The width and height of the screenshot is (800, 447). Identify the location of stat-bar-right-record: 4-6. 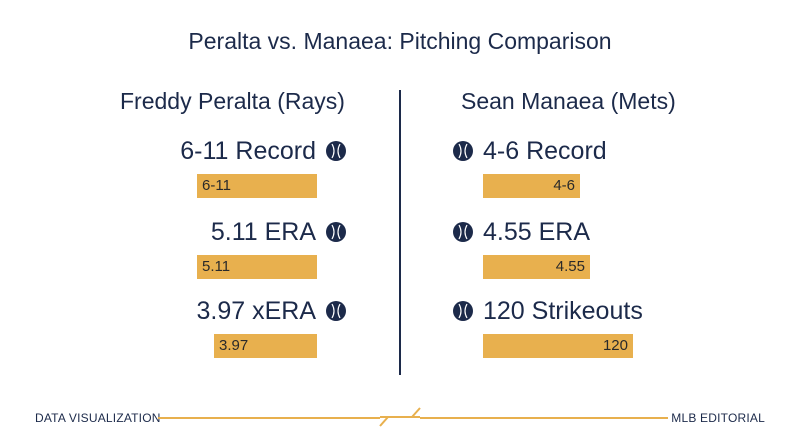
(531, 186).